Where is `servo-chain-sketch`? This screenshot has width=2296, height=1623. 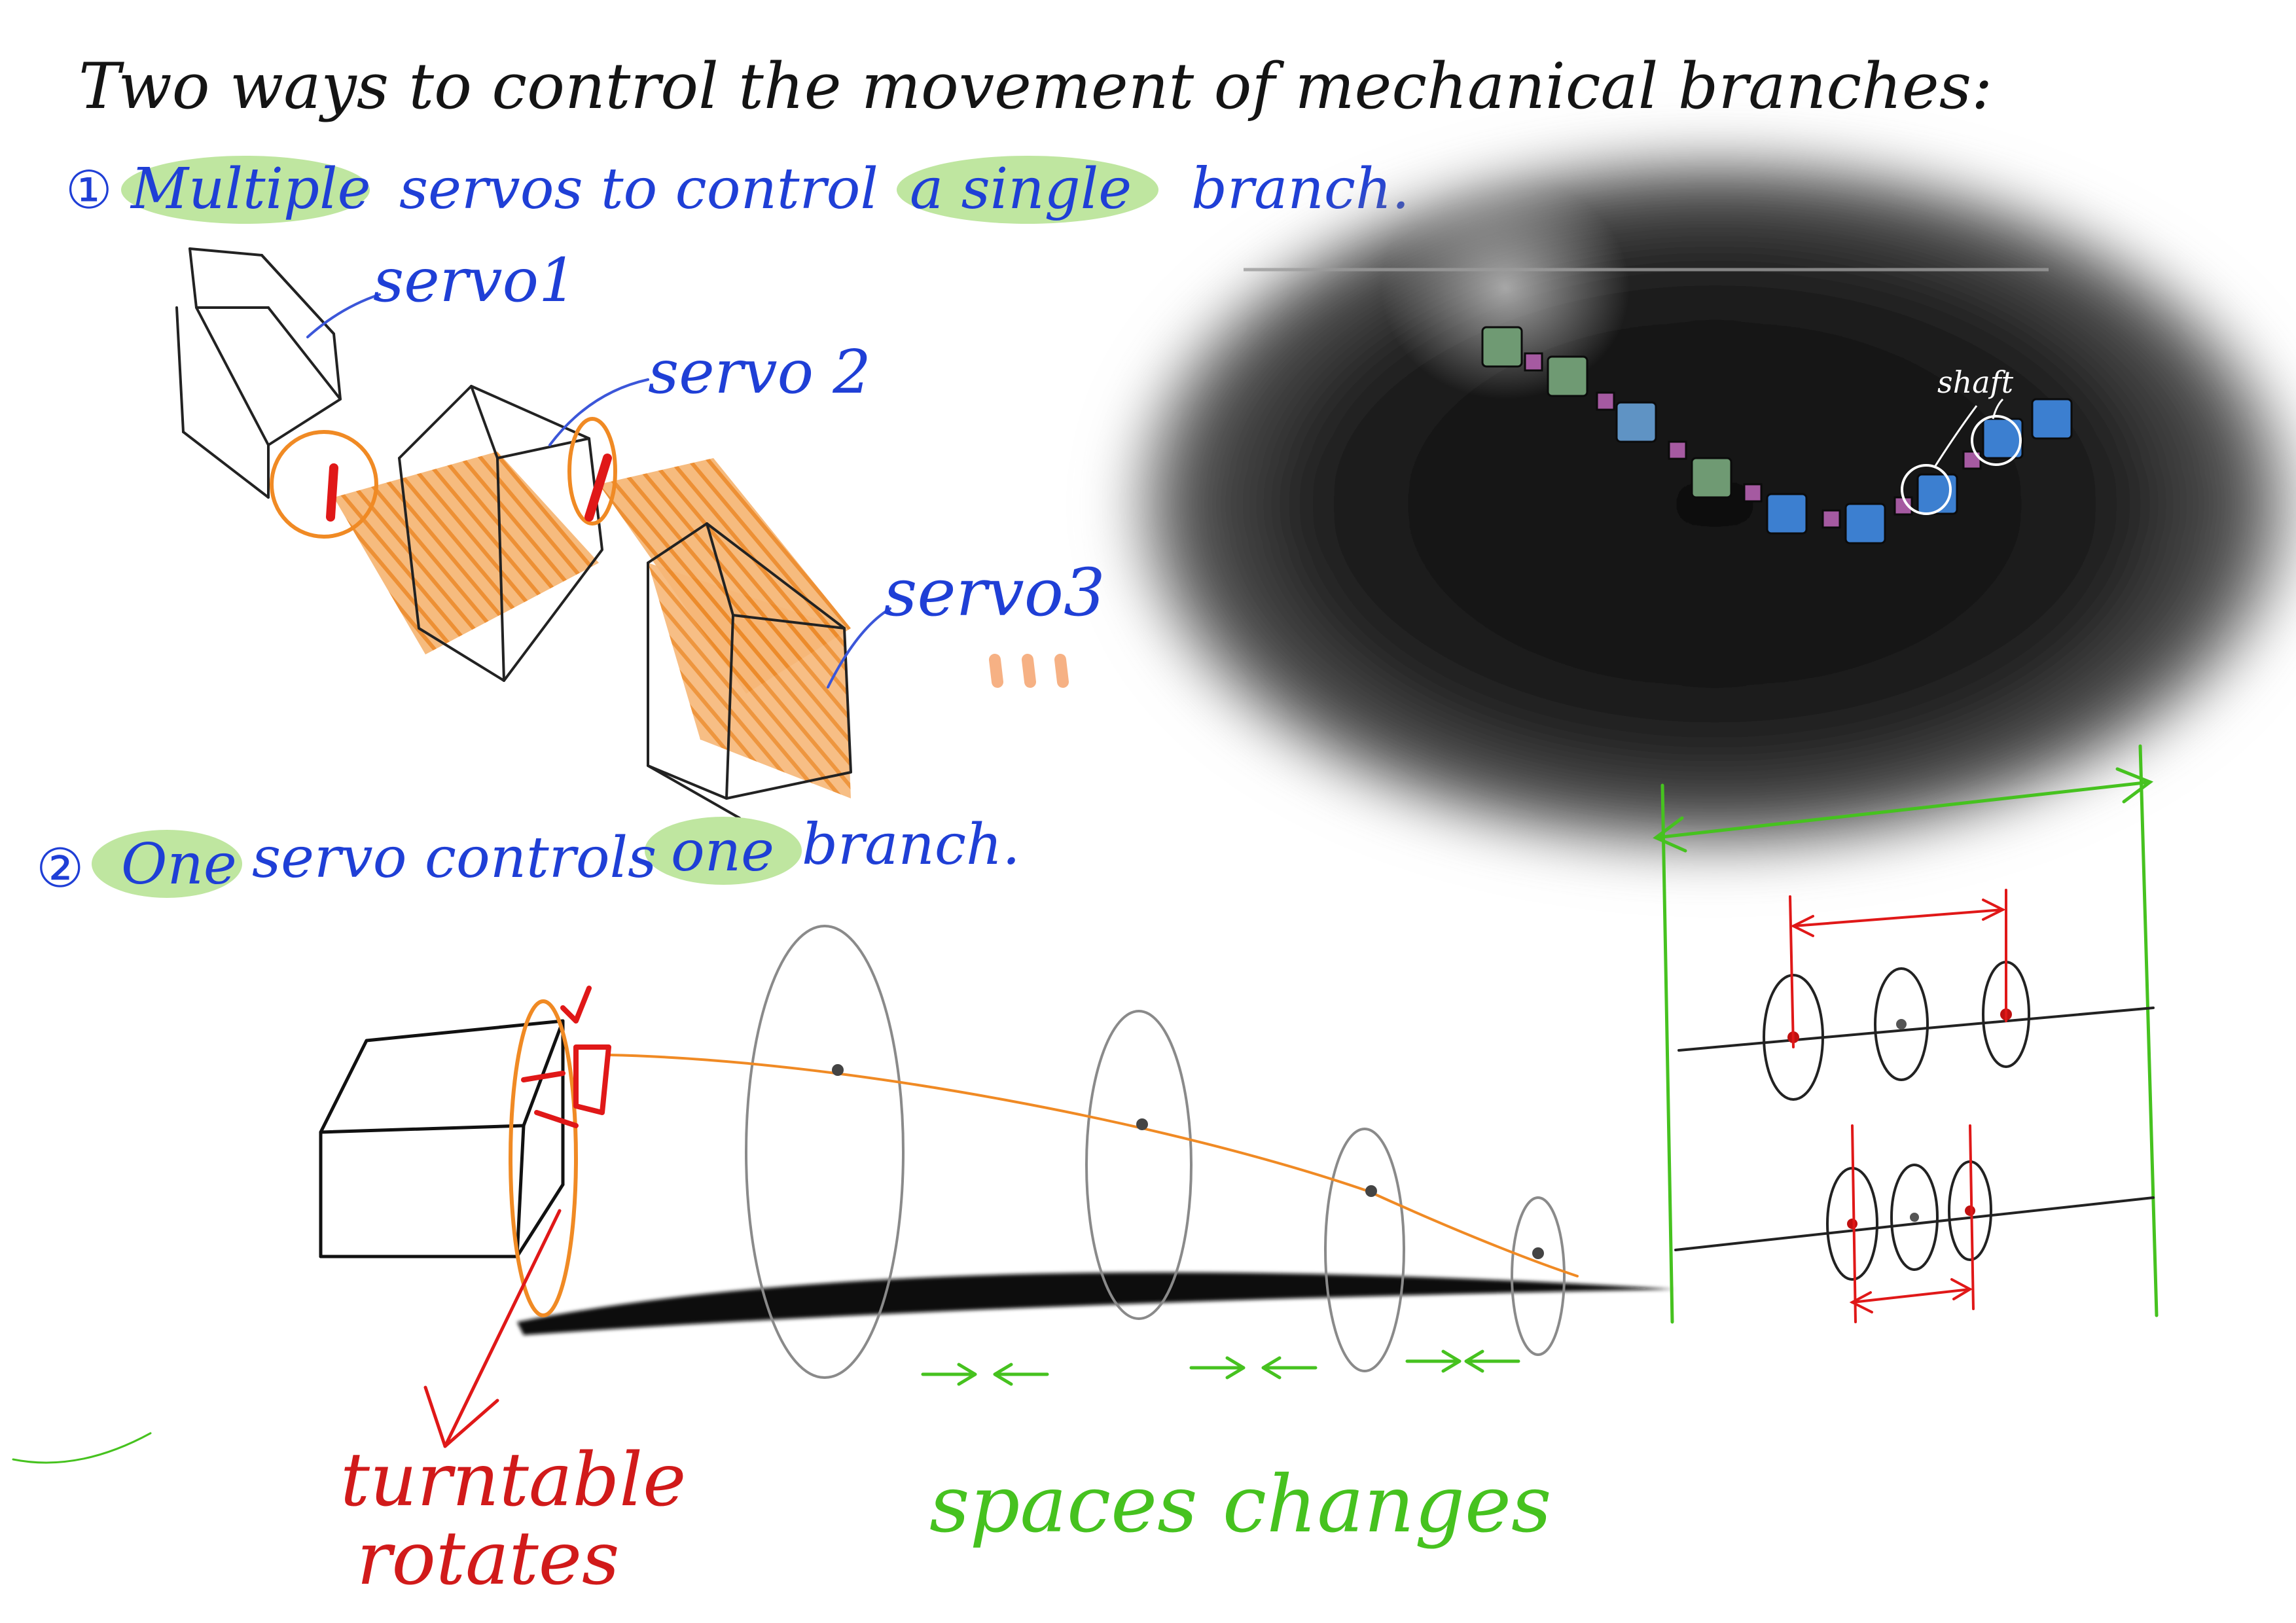
servo-chain-sketch is located at coordinates (622, 533).